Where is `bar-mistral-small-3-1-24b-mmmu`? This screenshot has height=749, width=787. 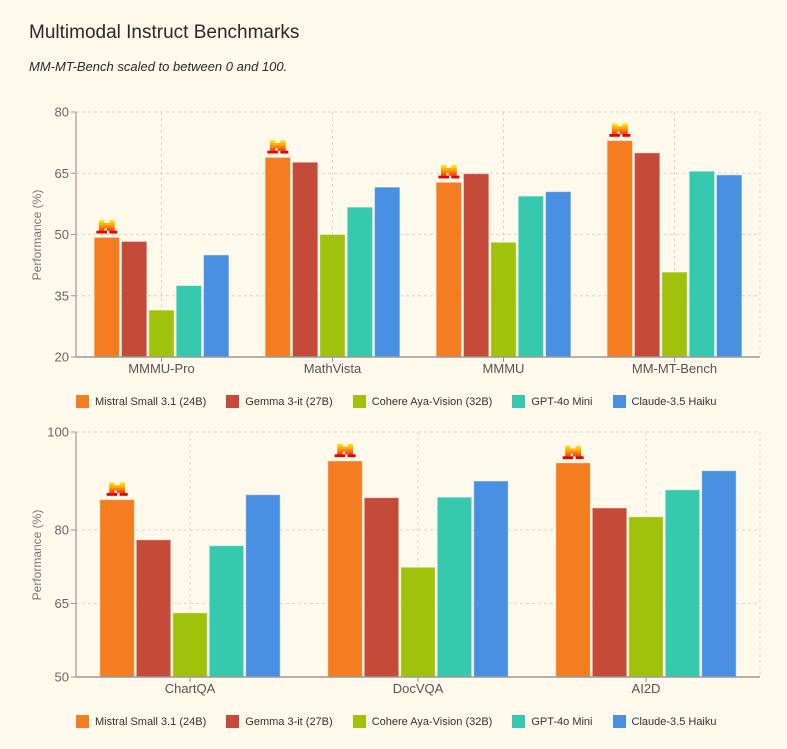
bar-mistral-small-3-1-24b-mmmu is located at coordinates (448, 269).